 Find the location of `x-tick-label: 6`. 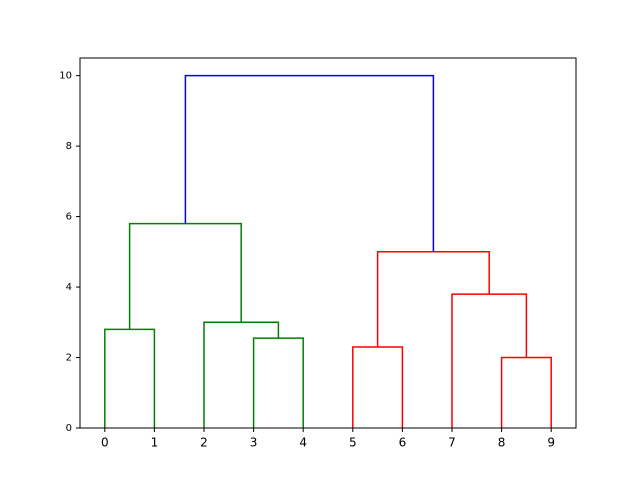

x-tick-label: 6 is located at coordinates (403, 443).